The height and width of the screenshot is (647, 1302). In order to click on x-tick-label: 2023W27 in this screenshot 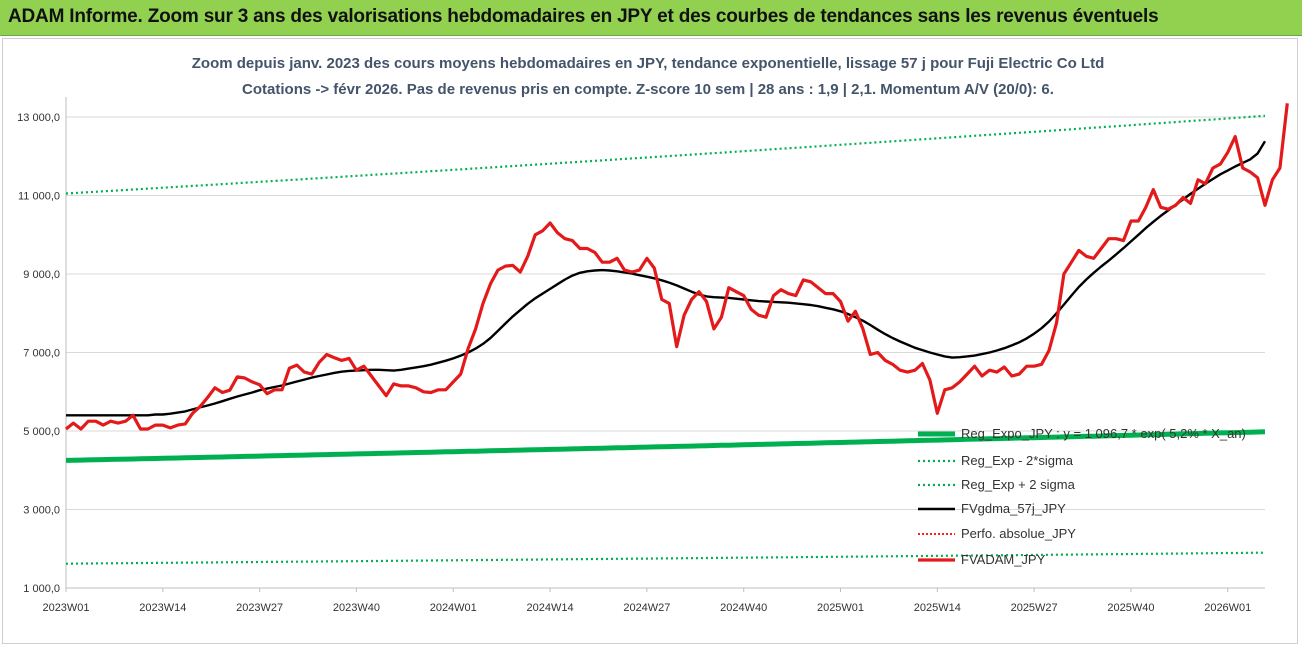, I will do `click(259, 608)`.